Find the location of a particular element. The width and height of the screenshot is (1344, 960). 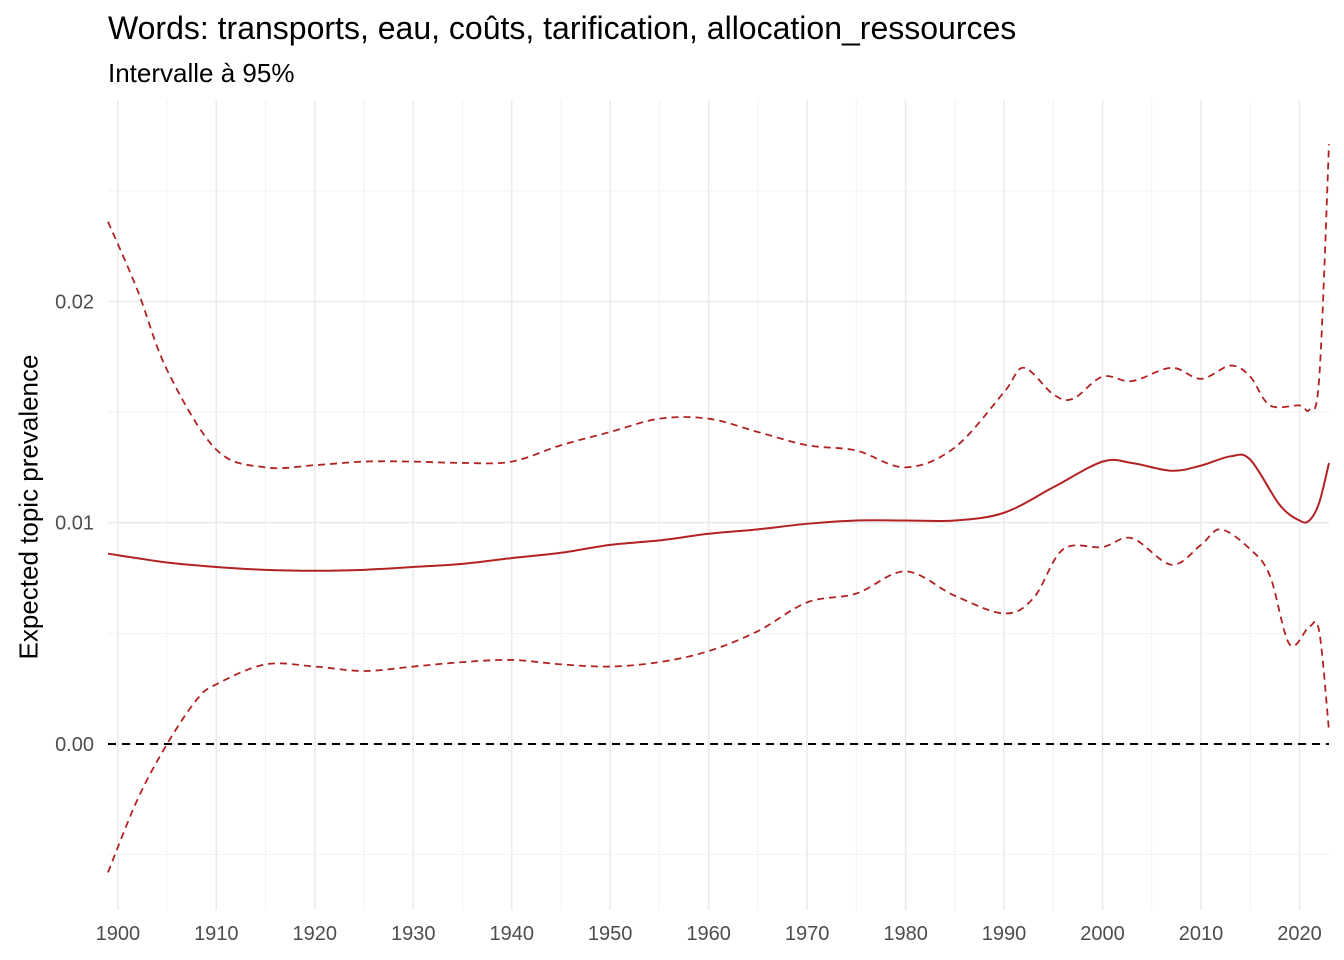

x-tick-label: 2010 is located at coordinates (1201, 934).